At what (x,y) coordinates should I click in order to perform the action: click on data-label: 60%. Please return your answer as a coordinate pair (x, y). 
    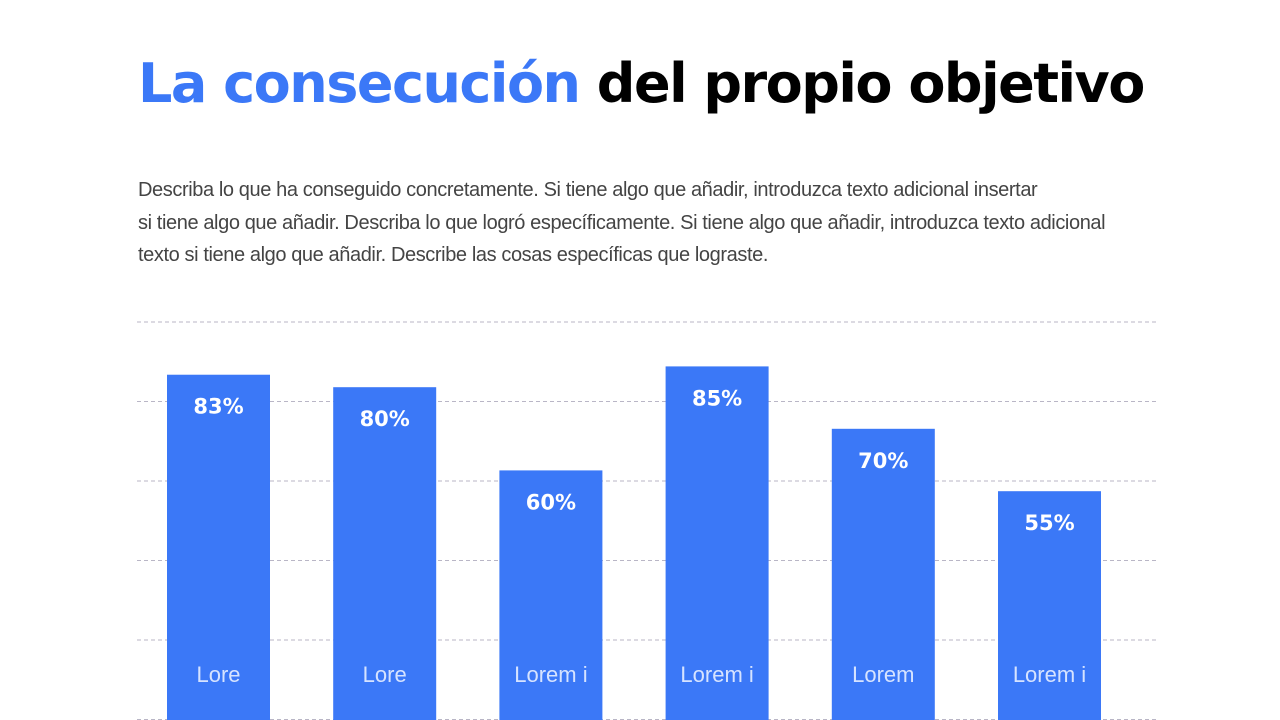
    Looking at the image, I should click on (551, 502).